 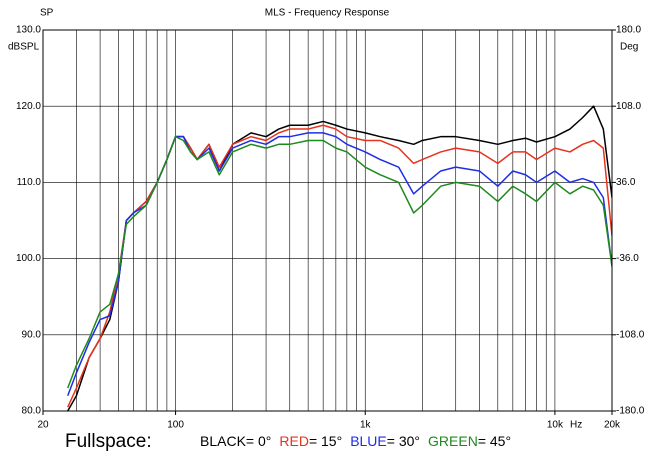 I want to click on legend-name: BLACK, so click(x=223, y=441).